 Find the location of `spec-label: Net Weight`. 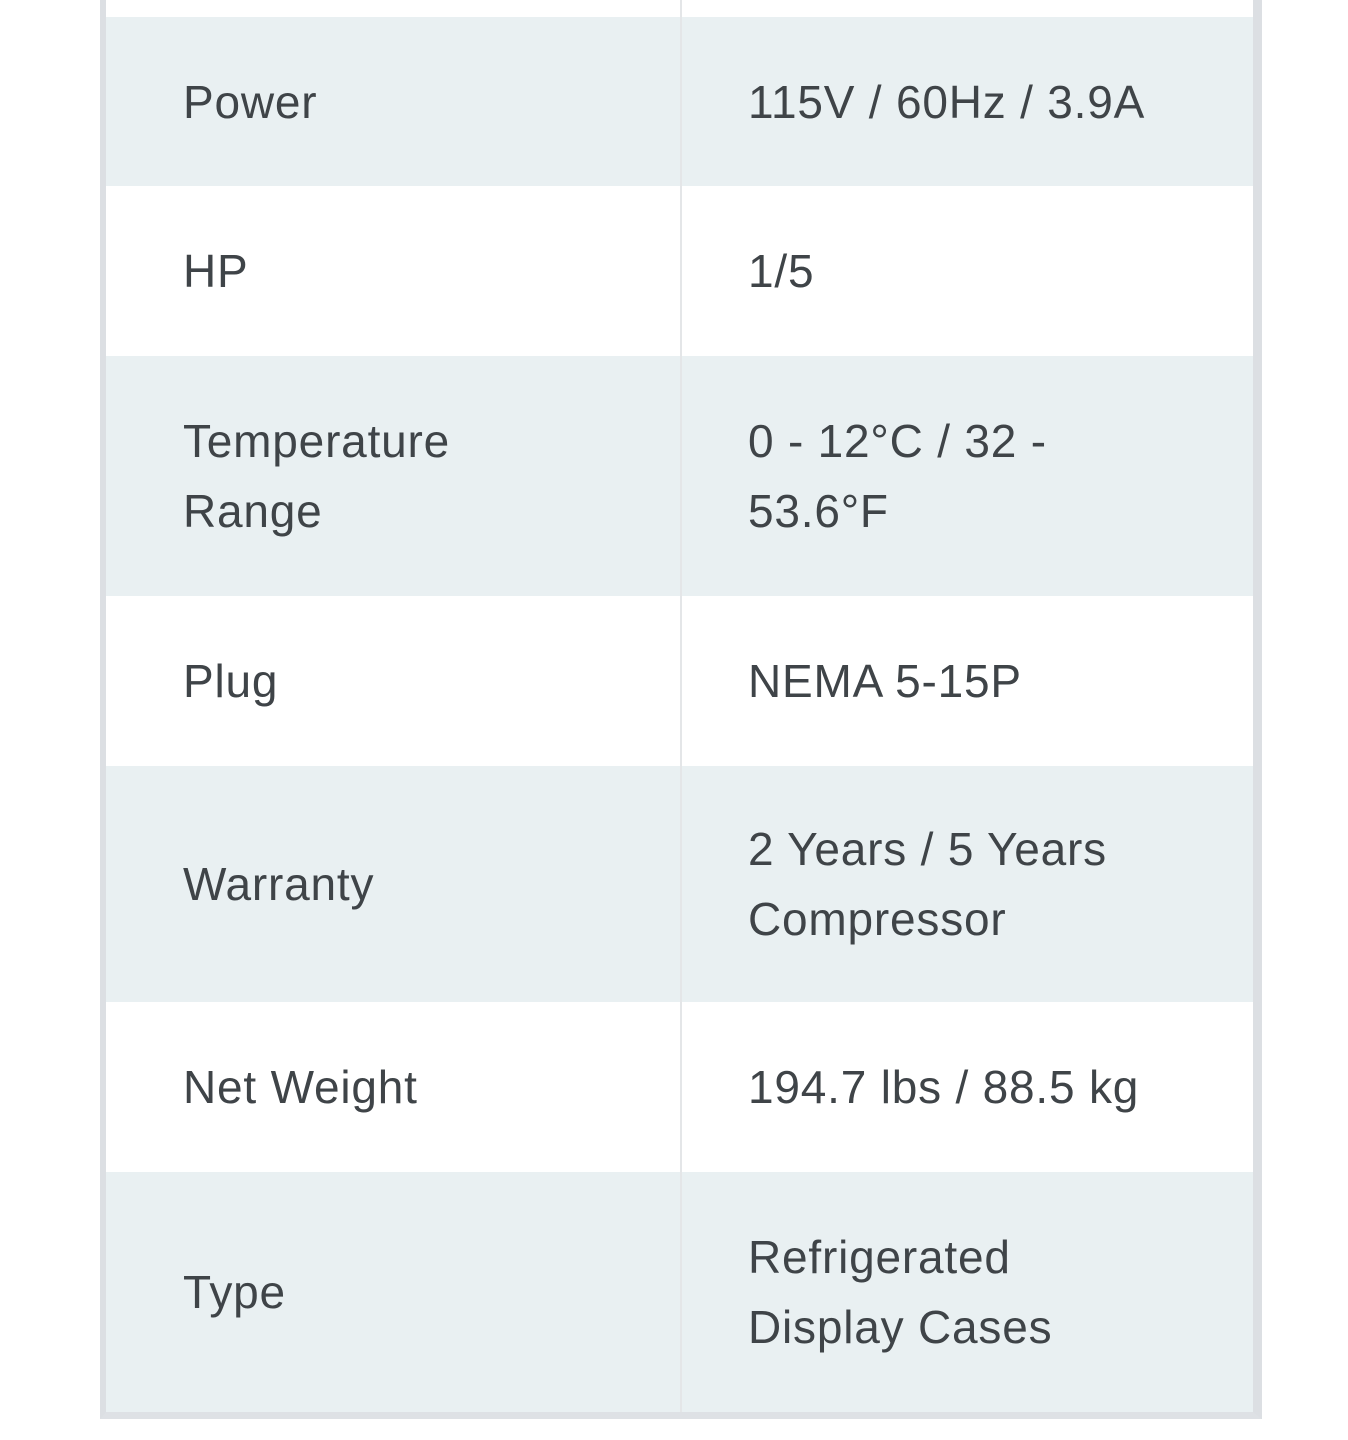

spec-label: Net Weight is located at coordinates (300, 1087).